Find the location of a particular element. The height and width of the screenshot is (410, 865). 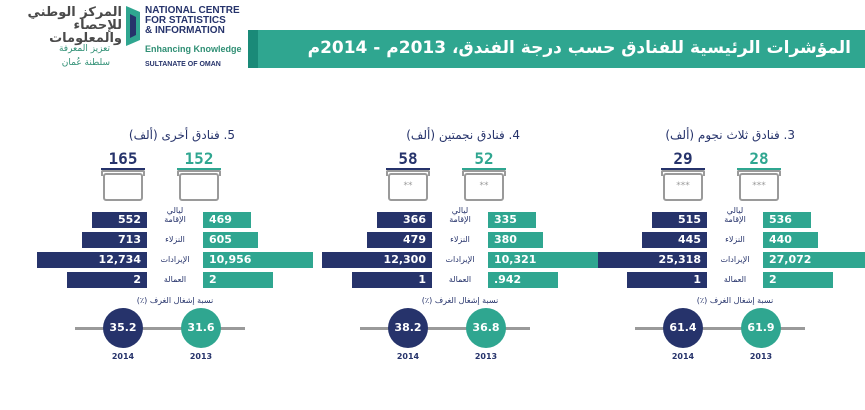

bar-2013: 27,072 is located at coordinates (814, 260).